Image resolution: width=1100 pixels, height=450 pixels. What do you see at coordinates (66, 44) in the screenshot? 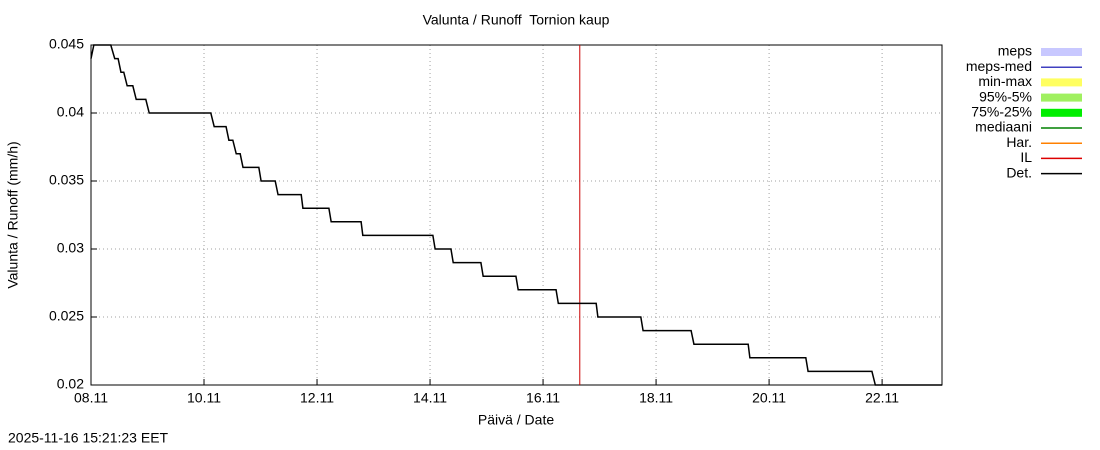
I see `y-tick-label: 0.045` at bounding box center [66, 44].